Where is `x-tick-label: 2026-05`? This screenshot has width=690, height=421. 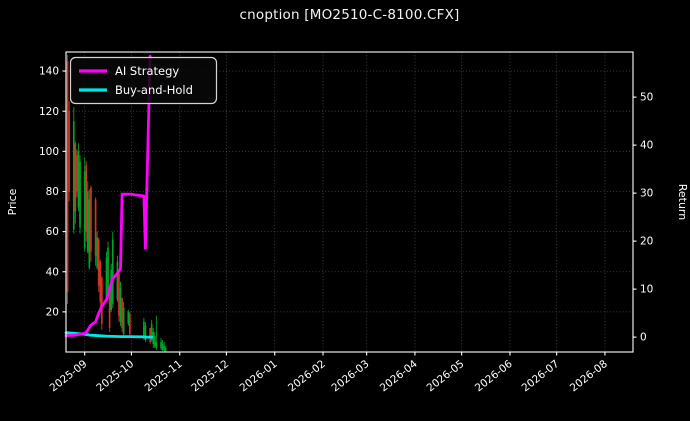
x-tick-label: 2026-05 is located at coordinates (446, 376).